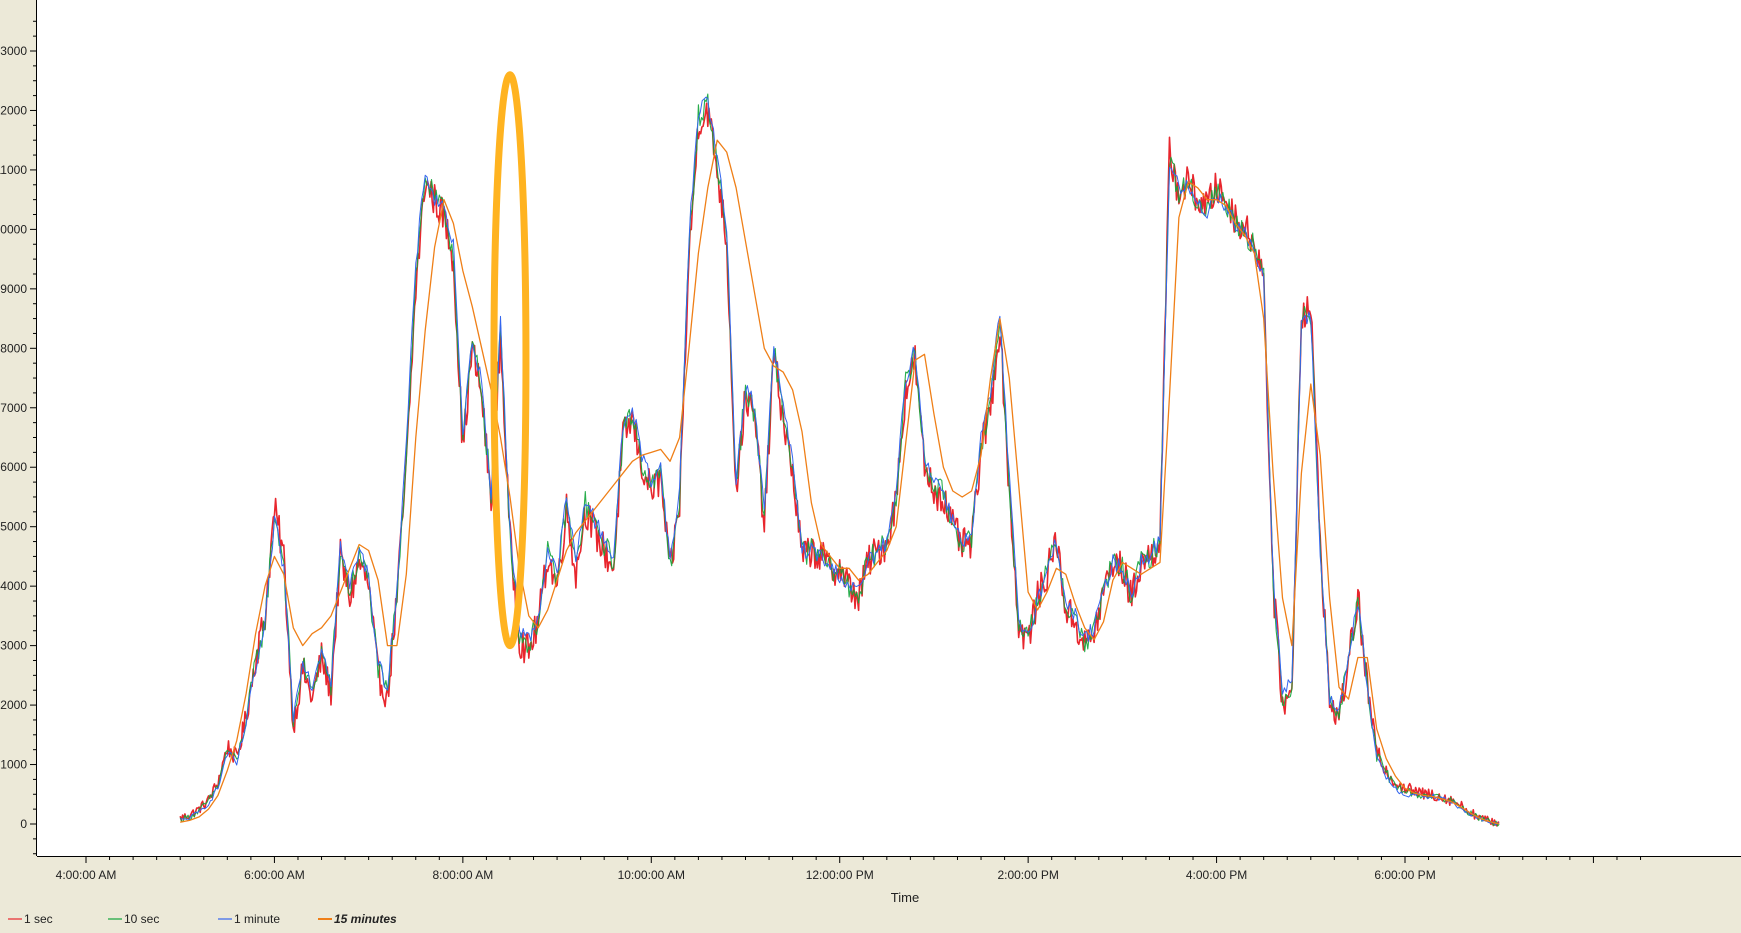  What do you see at coordinates (13, 51) in the screenshot?
I see `y-tick-label: 13000` at bounding box center [13, 51].